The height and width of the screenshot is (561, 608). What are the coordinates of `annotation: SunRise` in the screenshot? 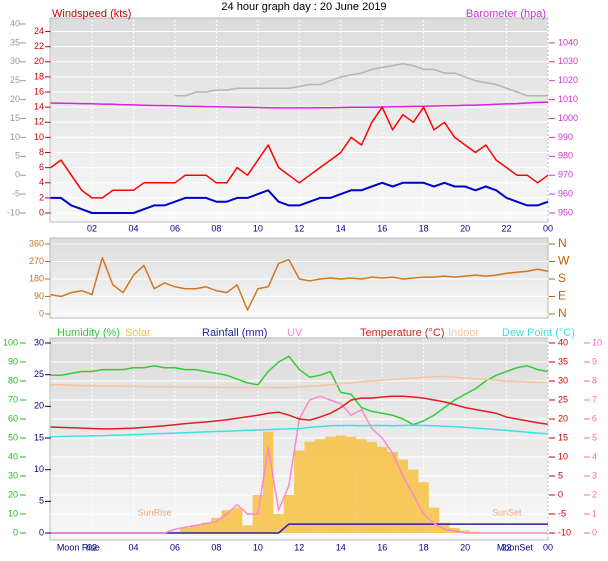 It's located at (155, 512).